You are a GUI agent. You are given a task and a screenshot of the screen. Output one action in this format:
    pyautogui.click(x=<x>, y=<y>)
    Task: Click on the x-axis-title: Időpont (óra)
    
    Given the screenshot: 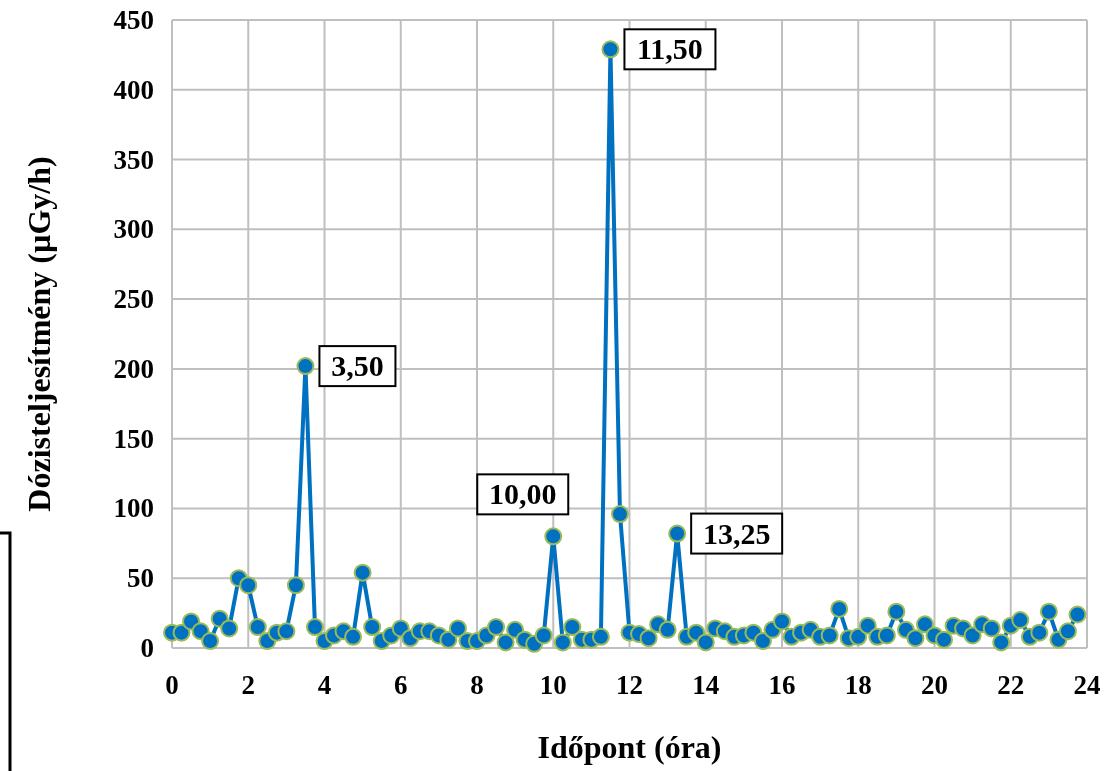 What is the action you would take?
    pyautogui.click(x=629, y=747)
    